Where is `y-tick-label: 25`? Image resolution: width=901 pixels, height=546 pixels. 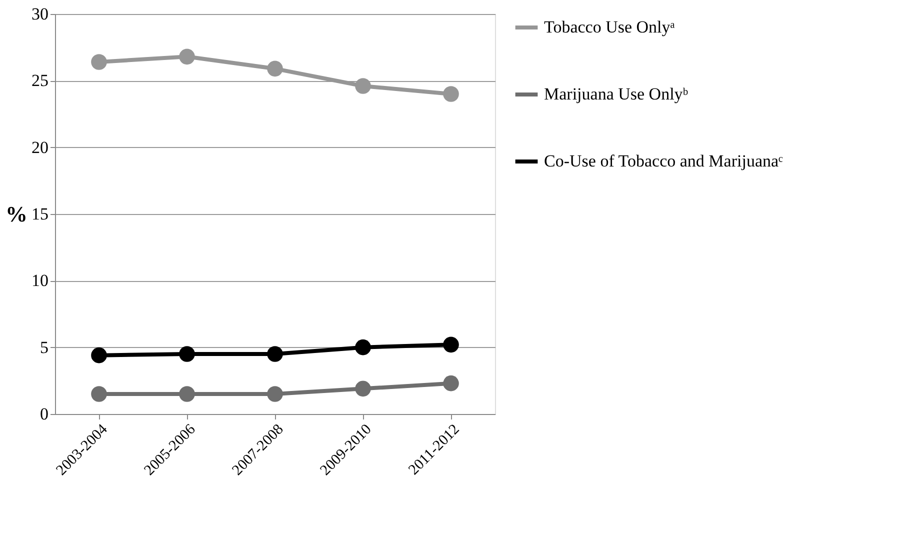
y-tick-label: 25 is located at coordinates (40, 80).